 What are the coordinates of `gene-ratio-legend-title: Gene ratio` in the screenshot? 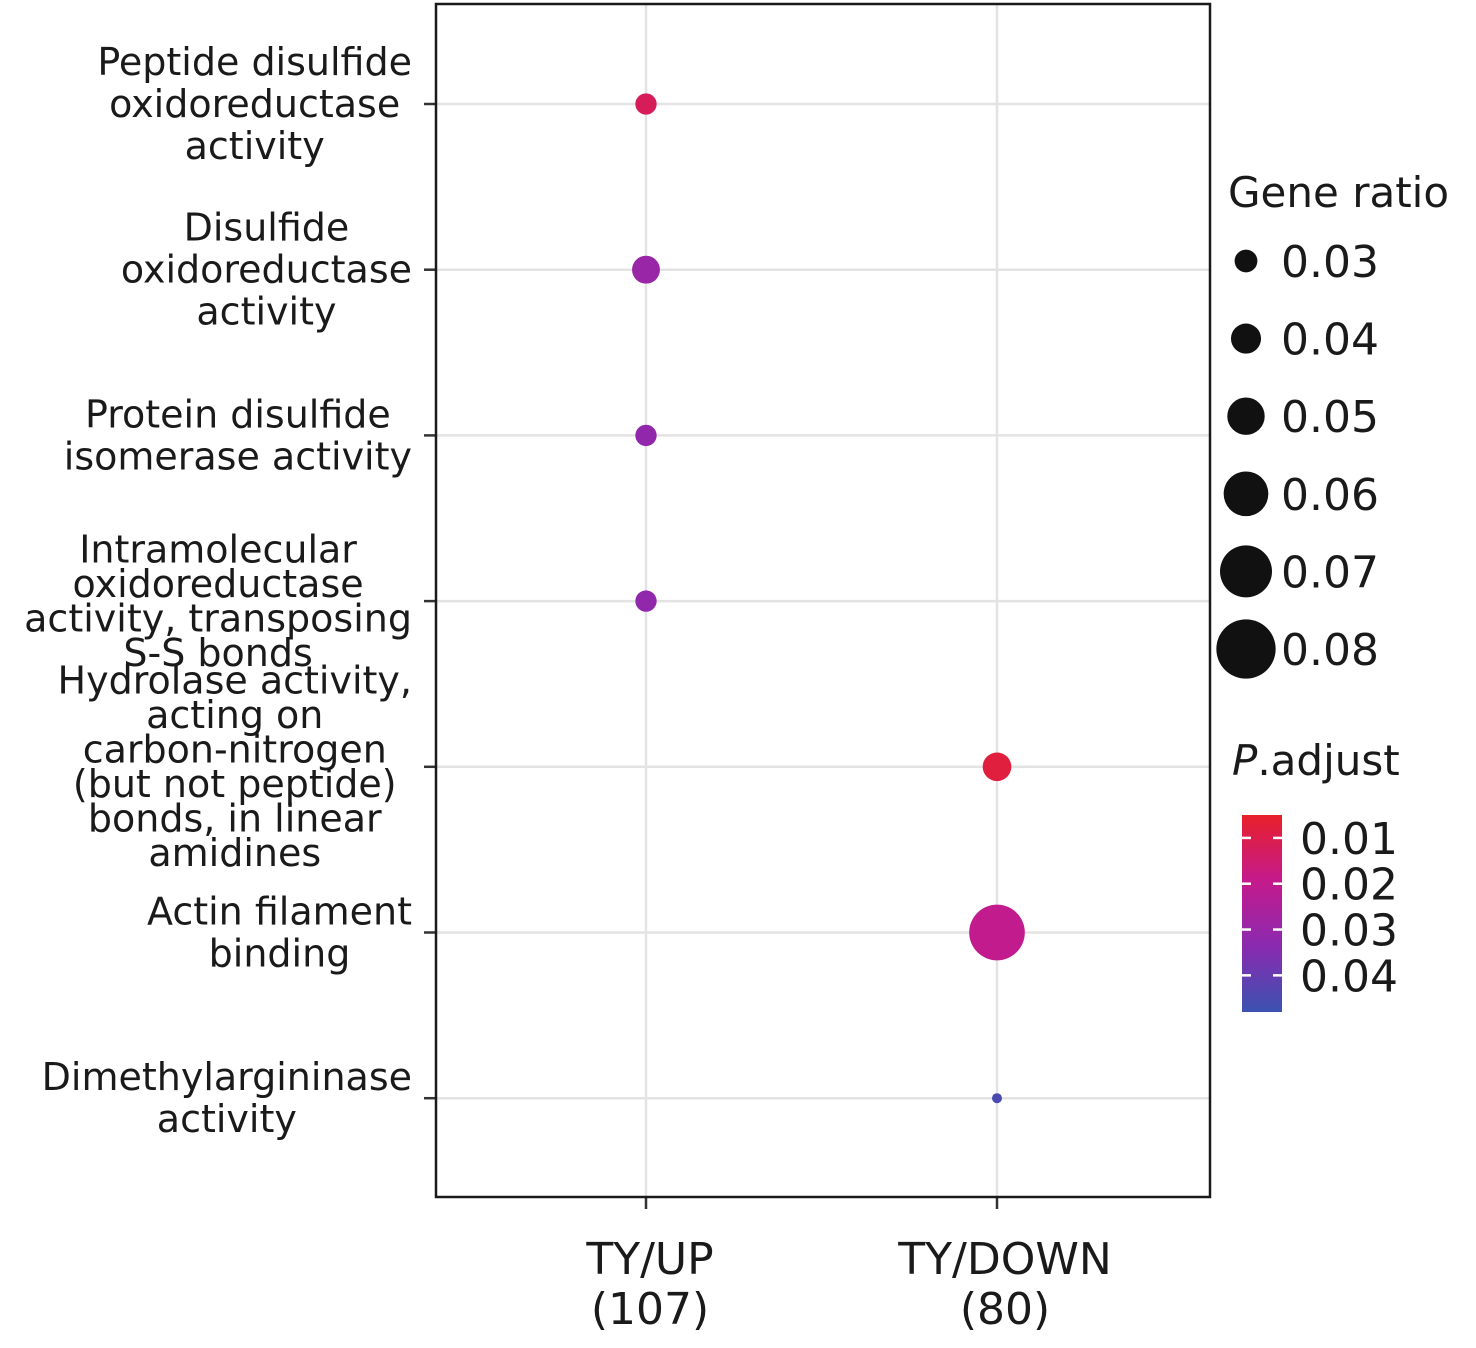 It's located at (1338, 192).